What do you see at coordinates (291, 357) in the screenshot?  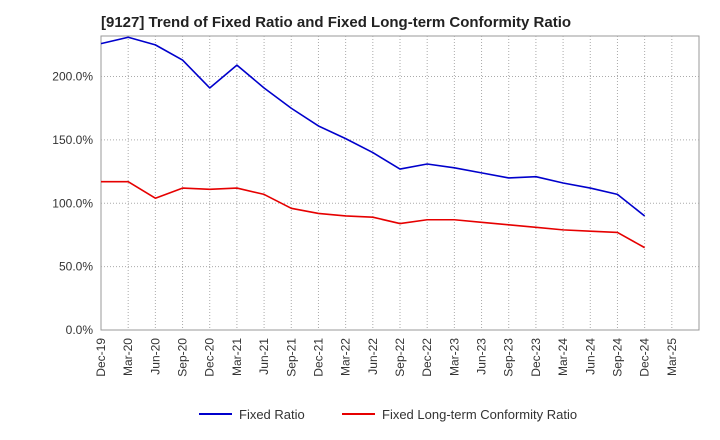 I see `x-tick-label: Sep-21` at bounding box center [291, 357].